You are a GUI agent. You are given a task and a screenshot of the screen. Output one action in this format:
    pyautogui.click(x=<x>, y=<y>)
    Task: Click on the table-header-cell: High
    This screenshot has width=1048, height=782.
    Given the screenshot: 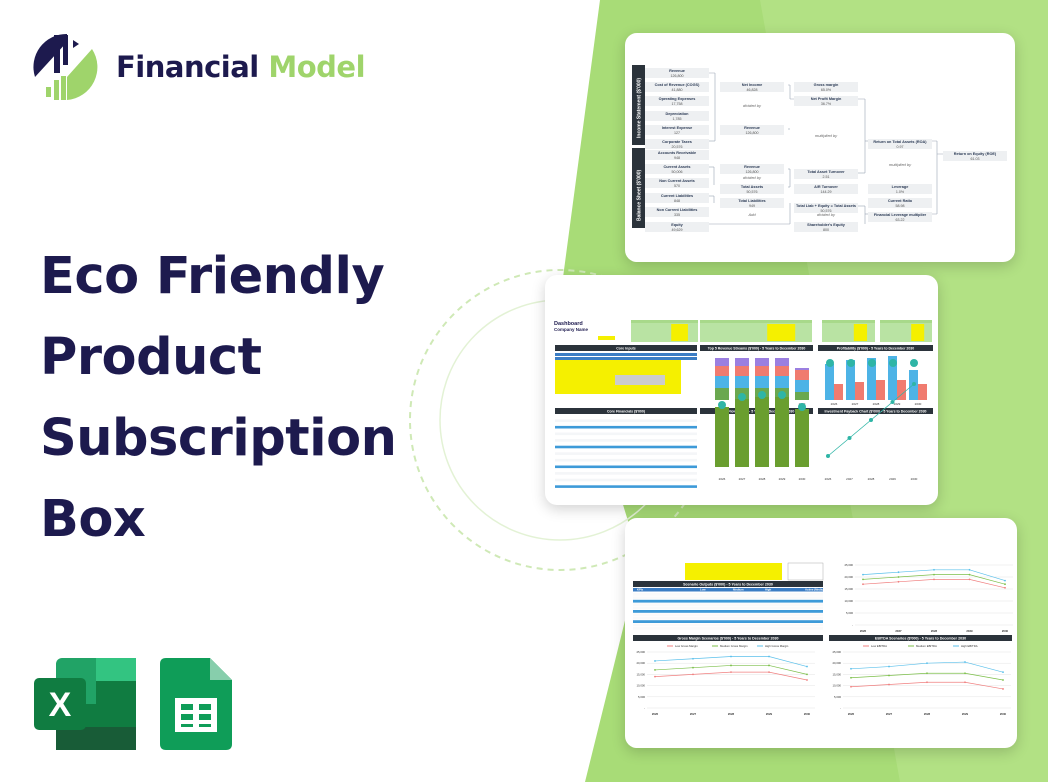 What is the action you would take?
    pyautogui.click(x=768, y=590)
    